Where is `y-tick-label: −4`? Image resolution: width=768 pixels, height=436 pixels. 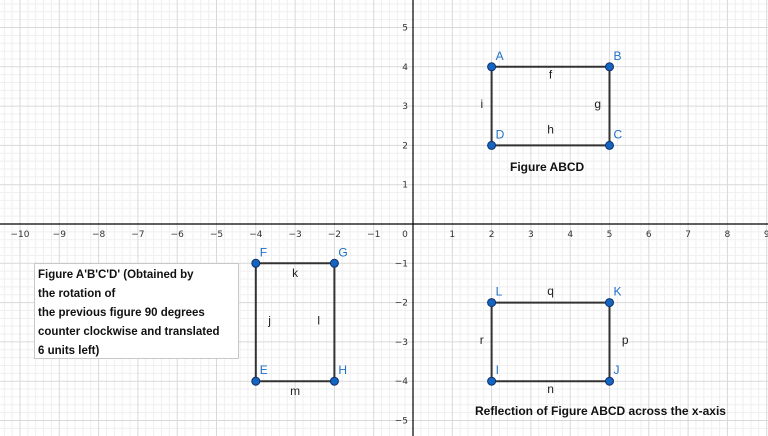 y-tick-label: −4 is located at coordinates (402, 382).